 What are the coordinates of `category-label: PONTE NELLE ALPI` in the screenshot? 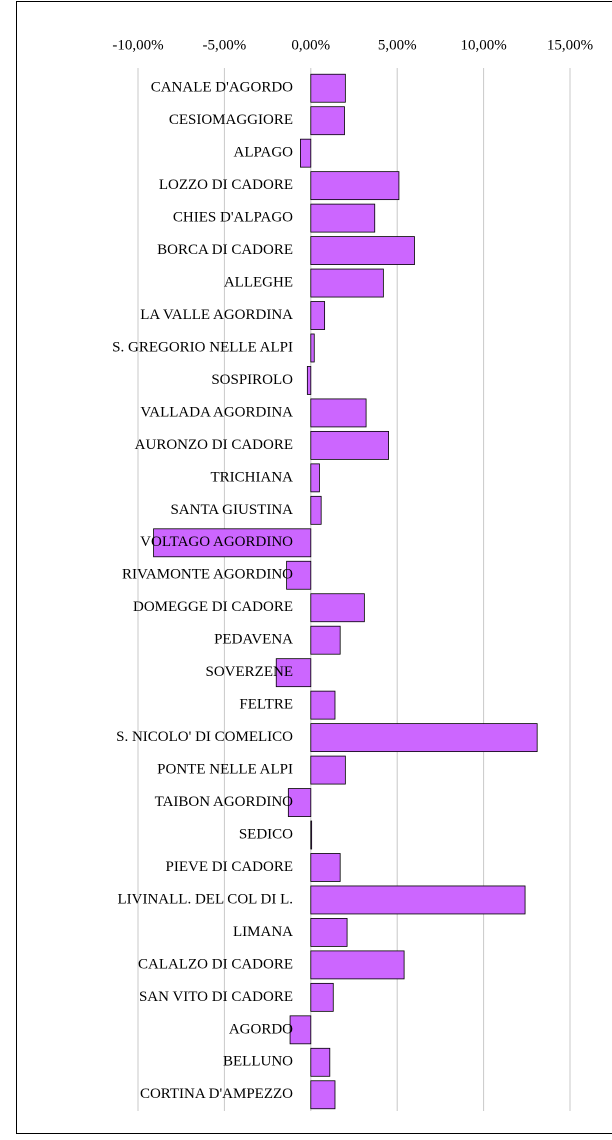 It's located at (225, 770).